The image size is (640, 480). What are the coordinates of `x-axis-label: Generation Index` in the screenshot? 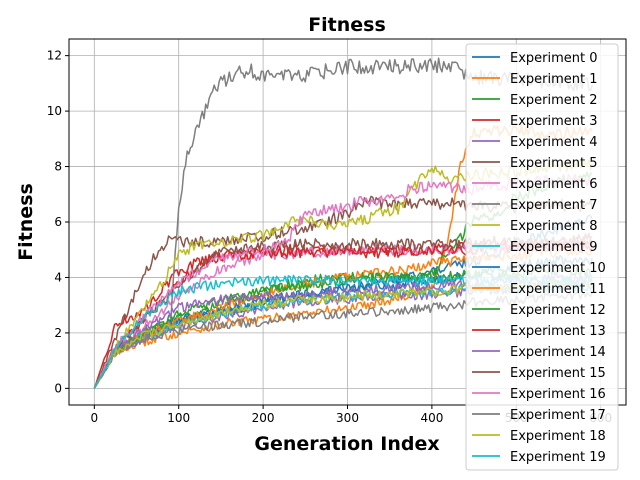 It's located at (346, 444).